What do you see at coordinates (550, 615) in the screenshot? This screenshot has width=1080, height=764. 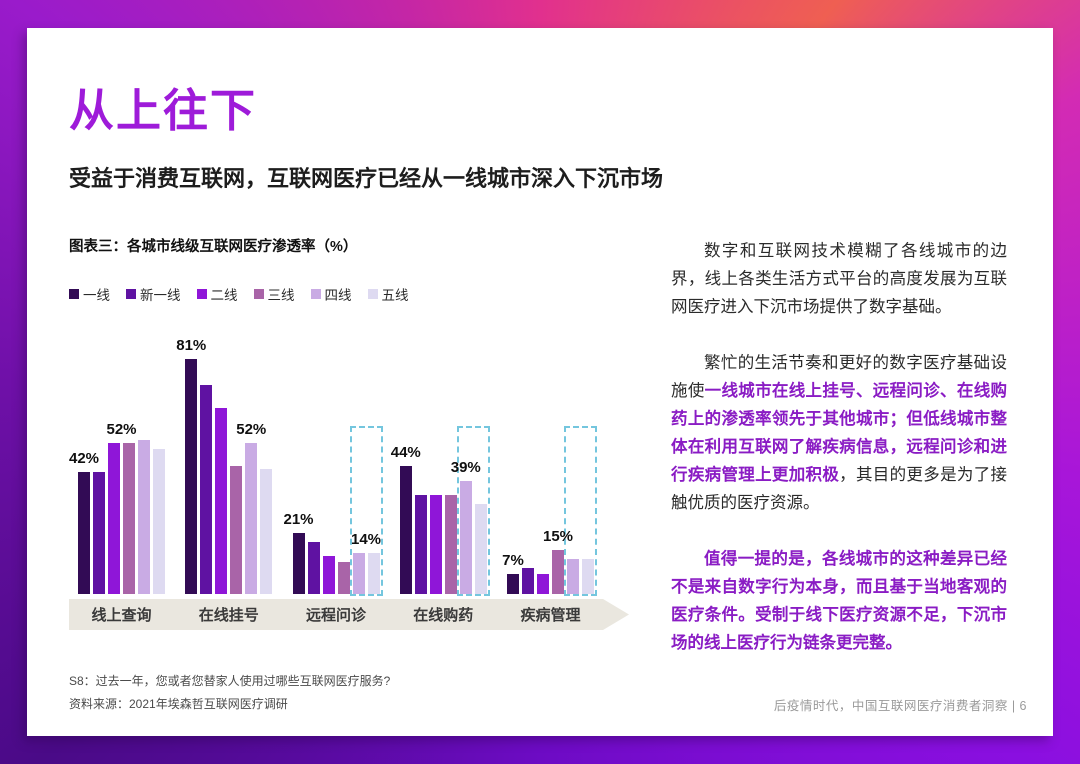 I see `axis-category-label: 疾病管理` at bounding box center [550, 615].